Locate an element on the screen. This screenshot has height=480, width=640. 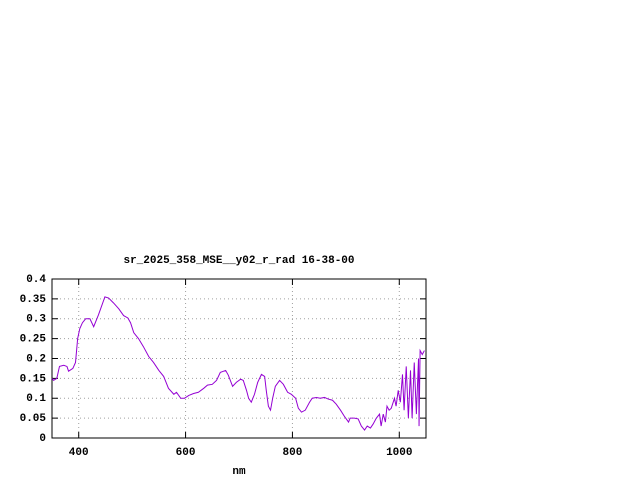
x-tick-label: 400 is located at coordinates (79, 453).